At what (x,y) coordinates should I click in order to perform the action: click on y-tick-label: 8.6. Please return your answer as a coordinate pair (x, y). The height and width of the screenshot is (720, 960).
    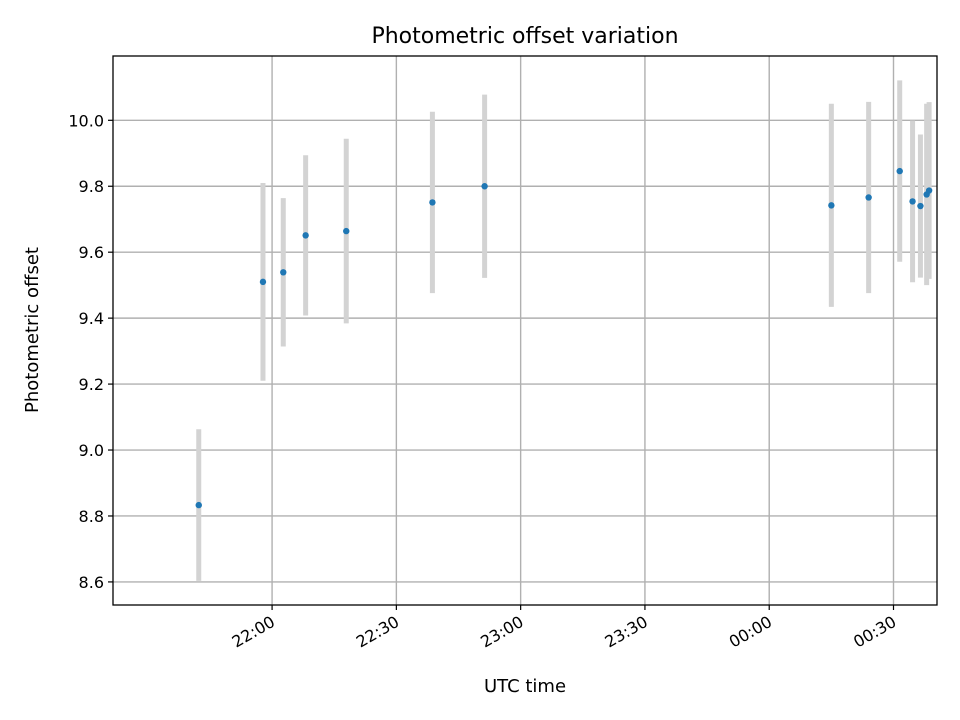
    Looking at the image, I should click on (91, 582).